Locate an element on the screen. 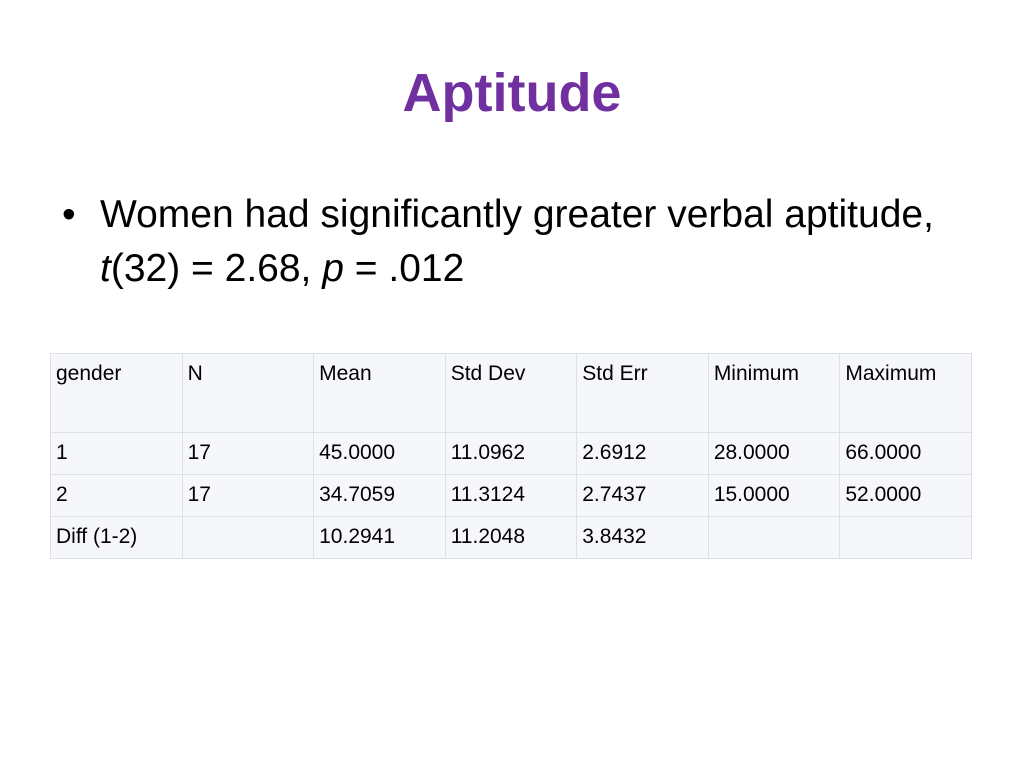 This screenshot has width=1024, height=768. column-header: Maximum is located at coordinates (905, 393).